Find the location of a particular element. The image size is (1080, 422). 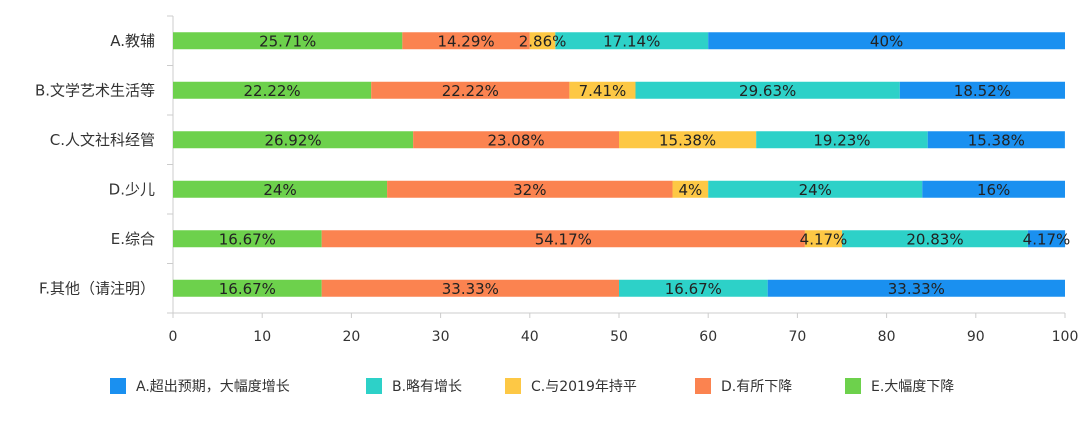

data-label: 25.71% is located at coordinates (287, 41).